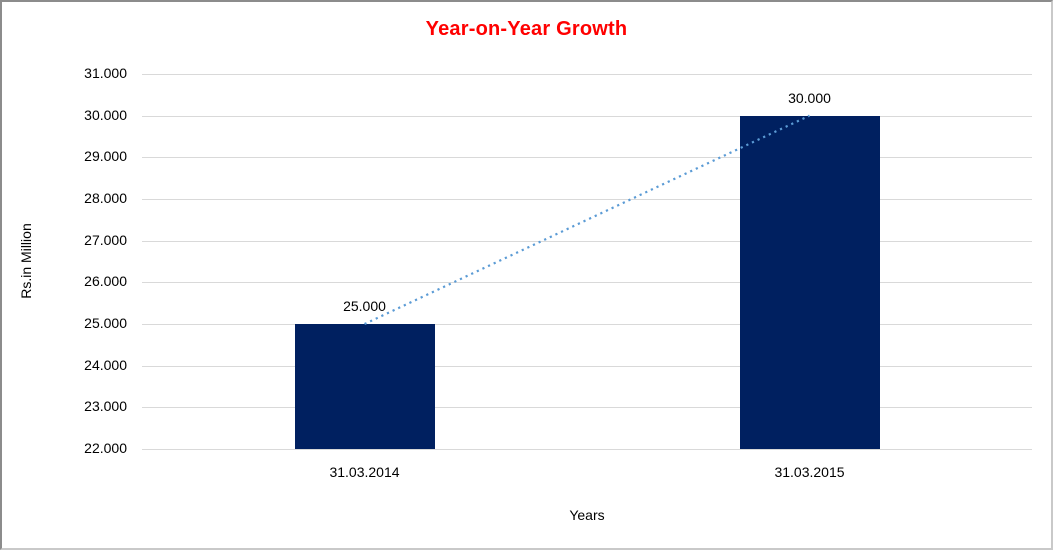 The image size is (1053, 550). What do you see at coordinates (809, 472) in the screenshot?
I see `x-category-label: 31.03.2015` at bounding box center [809, 472].